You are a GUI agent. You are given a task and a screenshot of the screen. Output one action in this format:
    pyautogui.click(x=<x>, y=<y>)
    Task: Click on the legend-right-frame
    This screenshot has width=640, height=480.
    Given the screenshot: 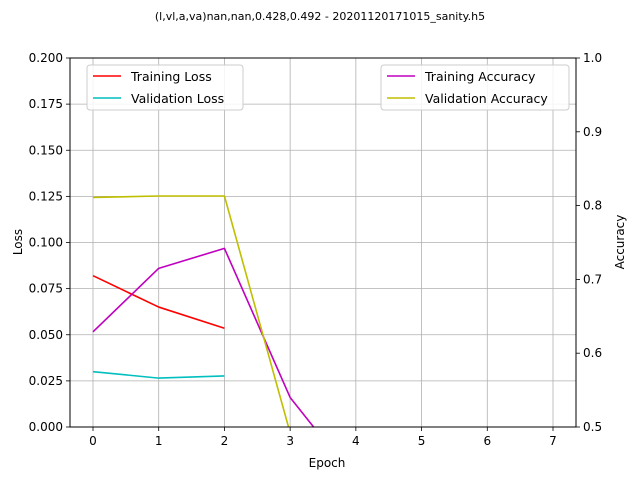 What is the action you would take?
    pyautogui.click(x=475, y=87)
    